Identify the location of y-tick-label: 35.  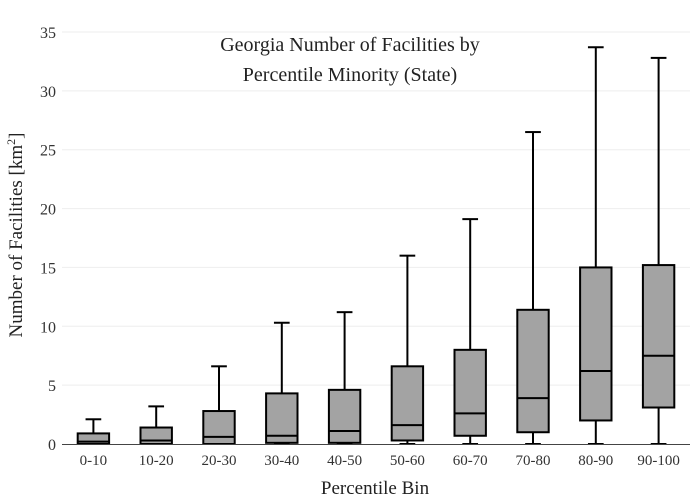
(48, 33).